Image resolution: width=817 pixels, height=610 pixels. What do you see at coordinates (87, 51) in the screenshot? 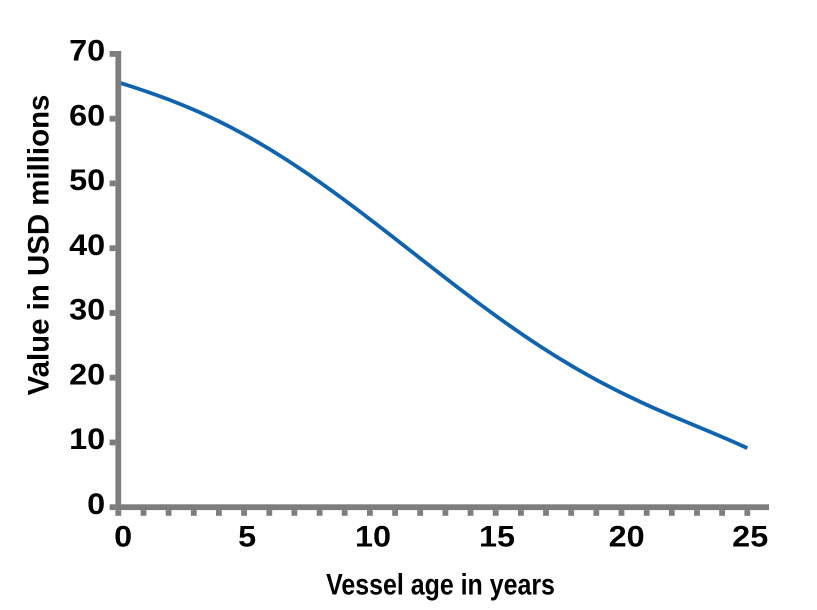
I see `svg-text: 70` at bounding box center [87, 51].